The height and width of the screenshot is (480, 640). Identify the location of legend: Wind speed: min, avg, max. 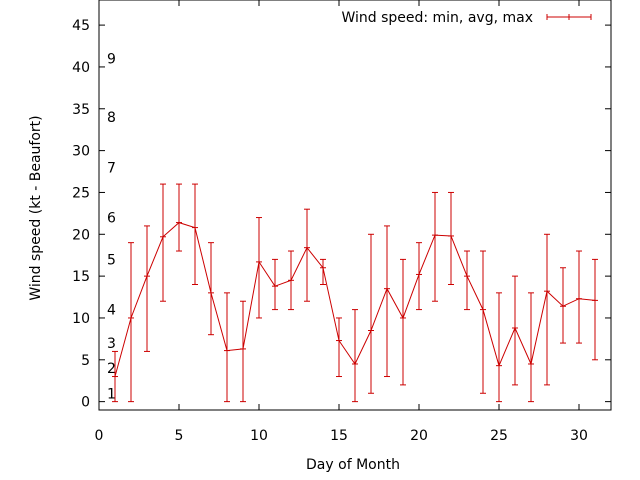
(466, 18).